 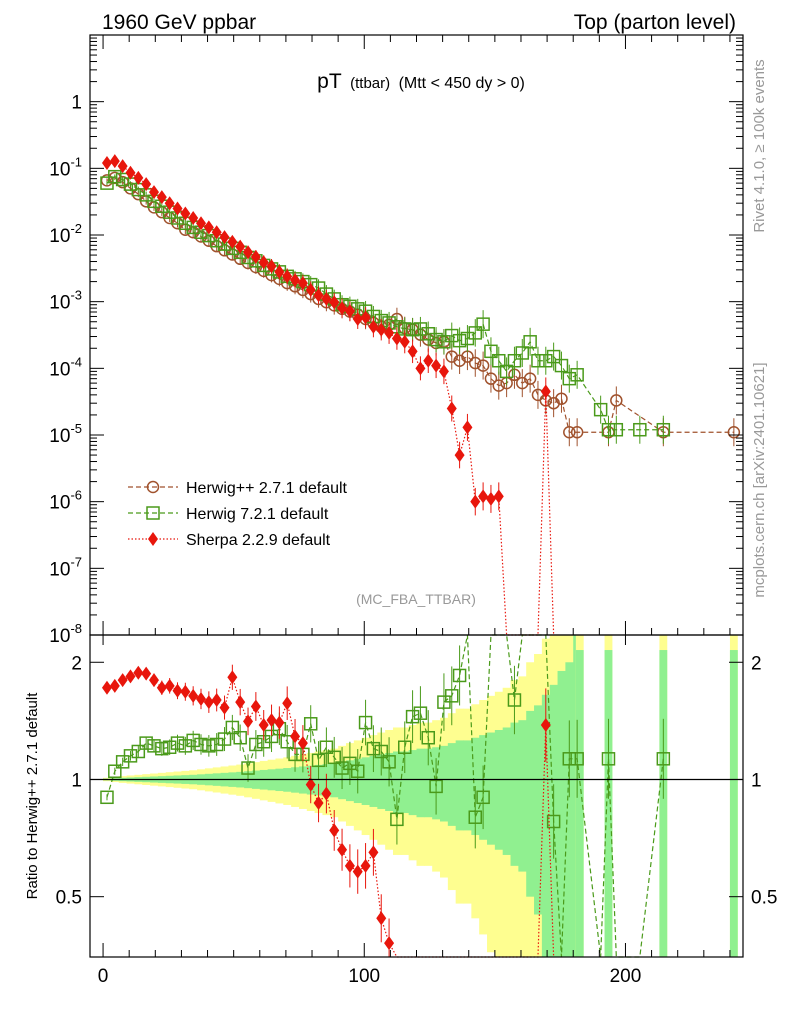 I want to click on legend-item-herwig7: Herwig 7.2.1 default, so click(x=228, y=514).